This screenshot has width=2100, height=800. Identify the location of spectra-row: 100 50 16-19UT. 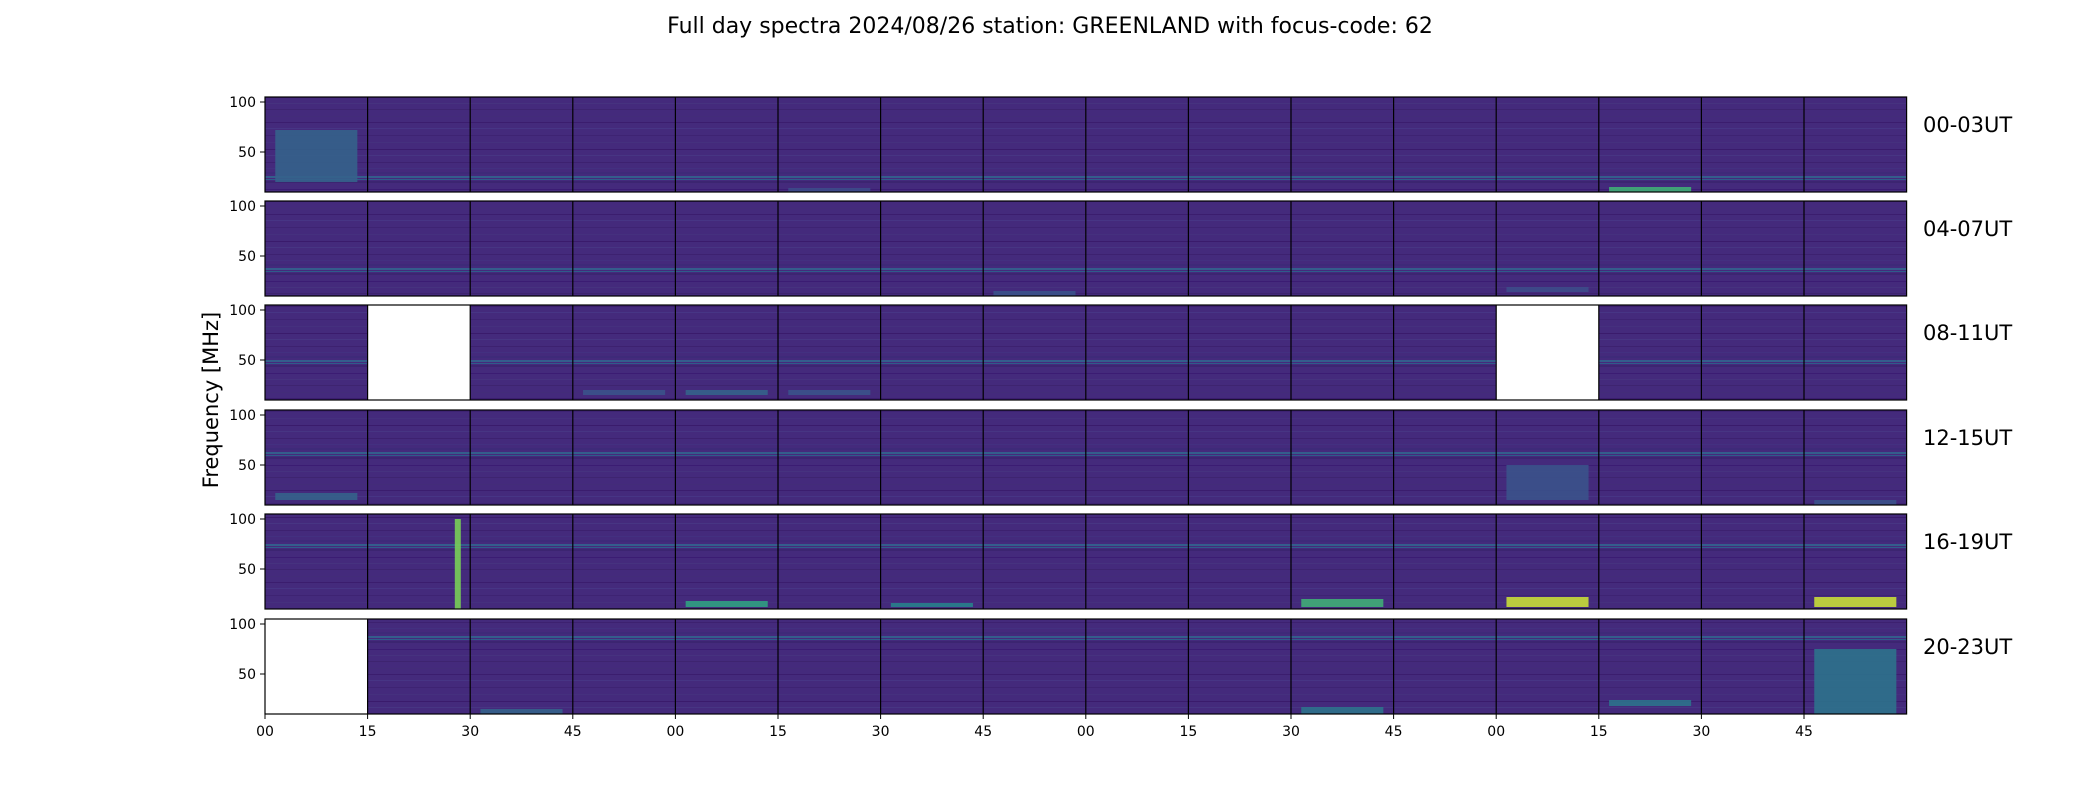
(1120, 561).